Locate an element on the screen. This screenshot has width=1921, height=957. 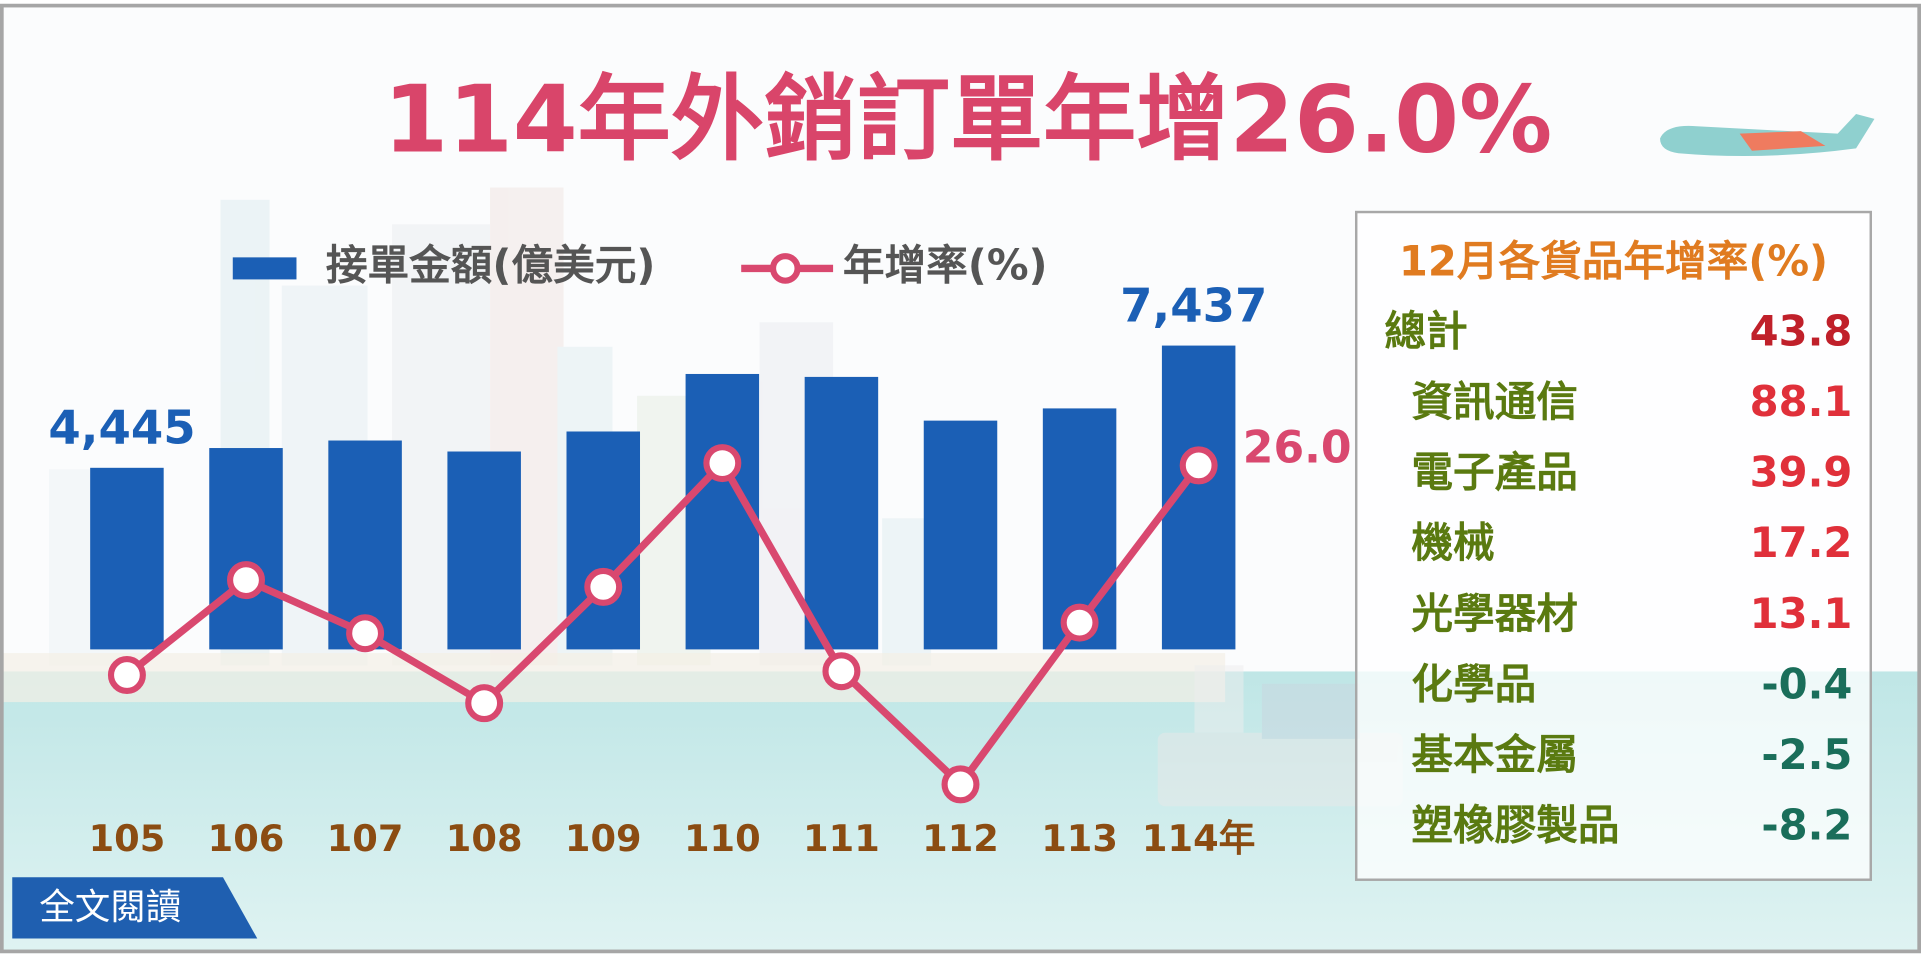
x-tick-label: 105 is located at coordinates (127, 838).